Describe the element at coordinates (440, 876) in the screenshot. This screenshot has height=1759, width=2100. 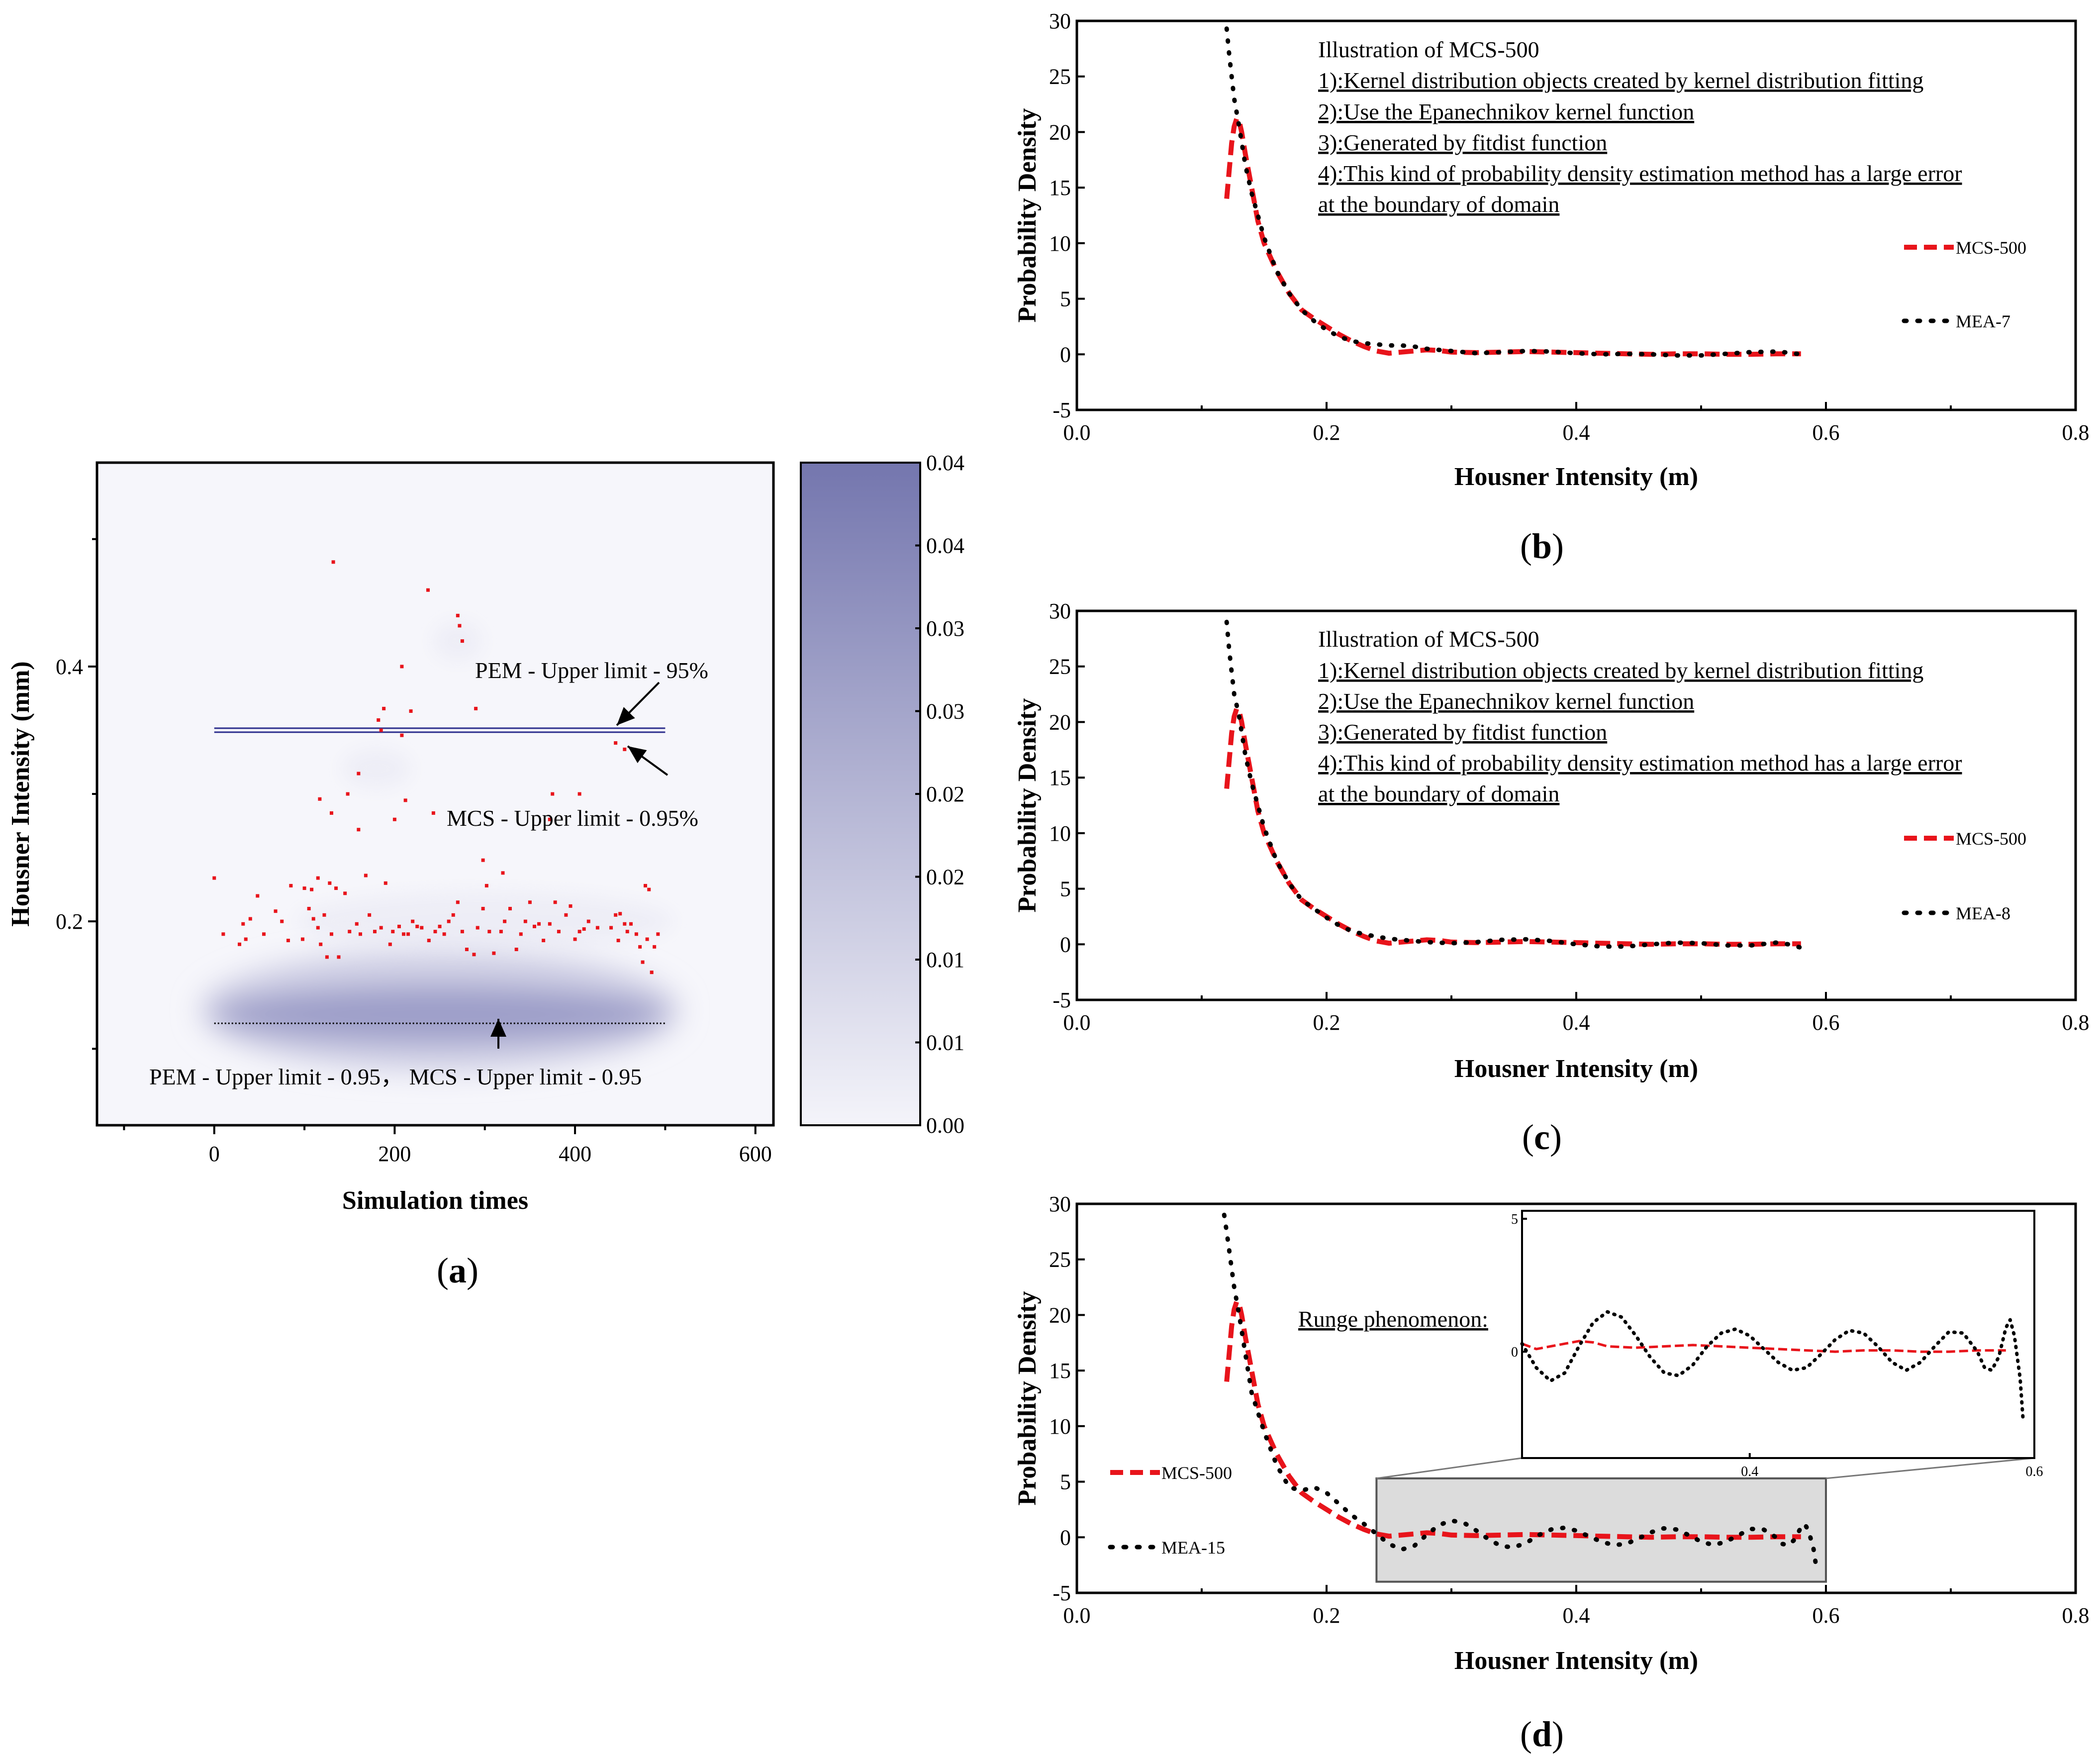
I see `limit-lines` at that location.